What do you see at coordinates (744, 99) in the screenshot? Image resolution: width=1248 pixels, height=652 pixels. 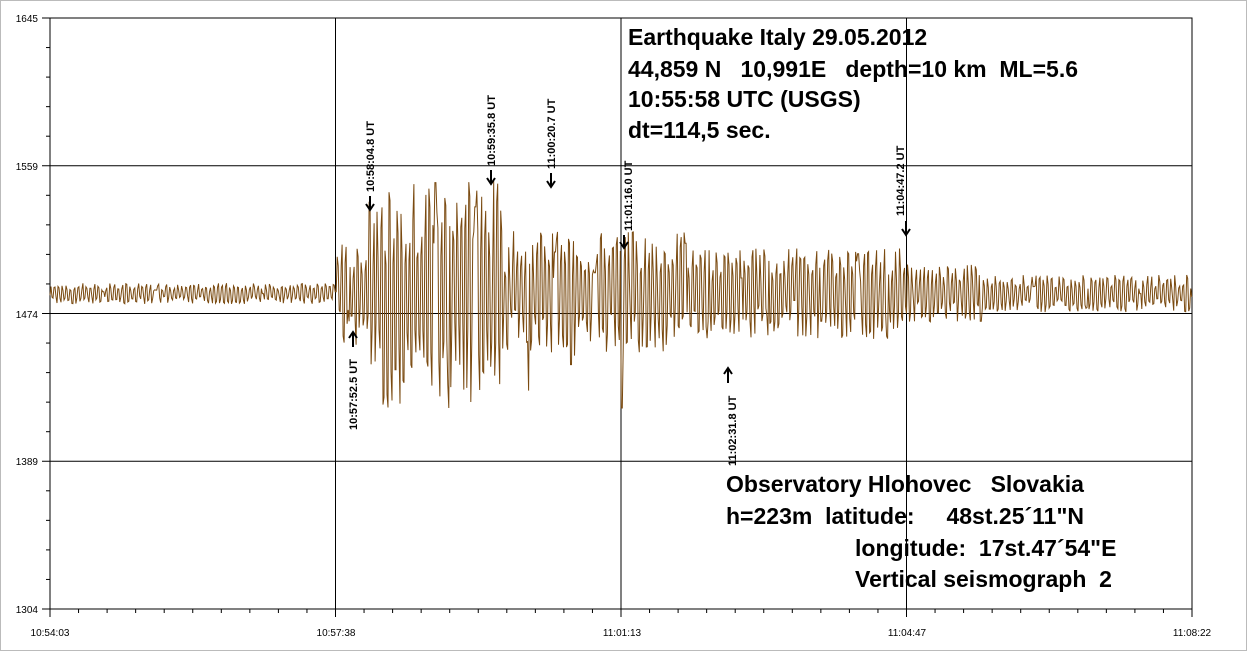 I see `event-time: 10:55:58 UTC (USGS)` at bounding box center [744, 99].